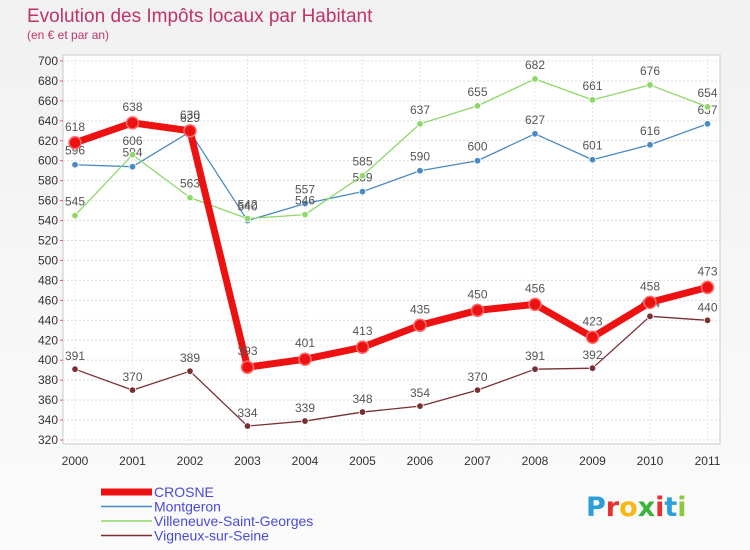 Image resolution: width=750 pixels, height=550 pixels. I want to click on y-tick-label: 660, so click(48, 101).